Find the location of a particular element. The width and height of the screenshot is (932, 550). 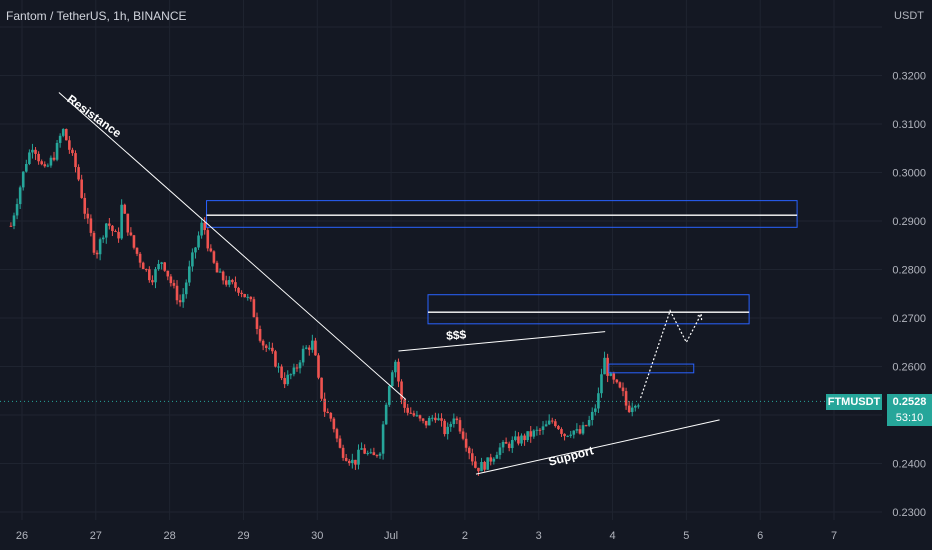

liquidity-line is located at coordinates (502, 341).